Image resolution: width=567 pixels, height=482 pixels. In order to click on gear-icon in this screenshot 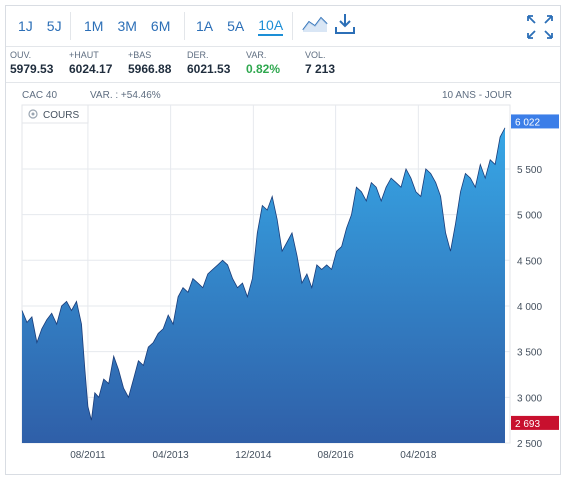, I will do `click(33, 114)`.